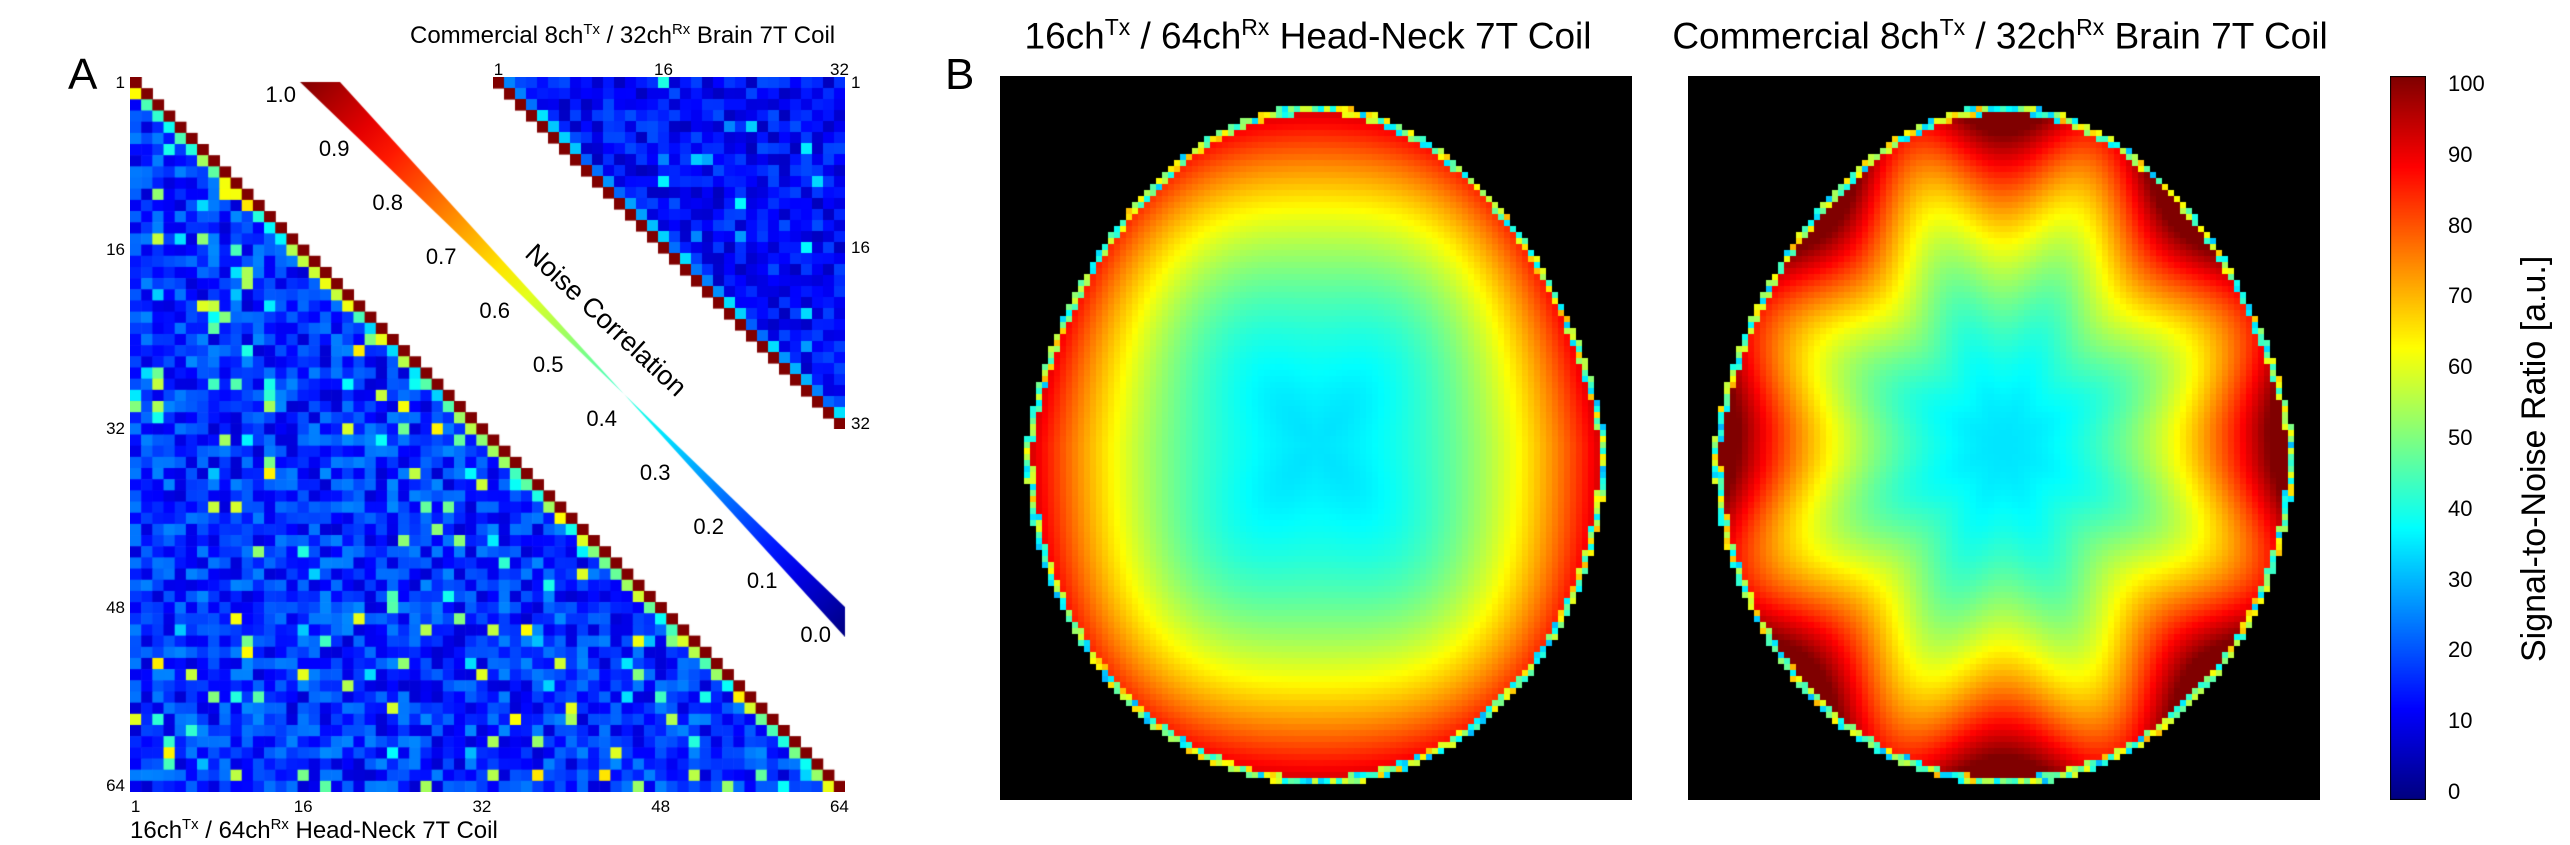 The height and width of the screenshot is (845, 2570). Describe the element at coordinates (115, 428) in the screenshot. I see `main-matrix-row-tick: 32` at that location.